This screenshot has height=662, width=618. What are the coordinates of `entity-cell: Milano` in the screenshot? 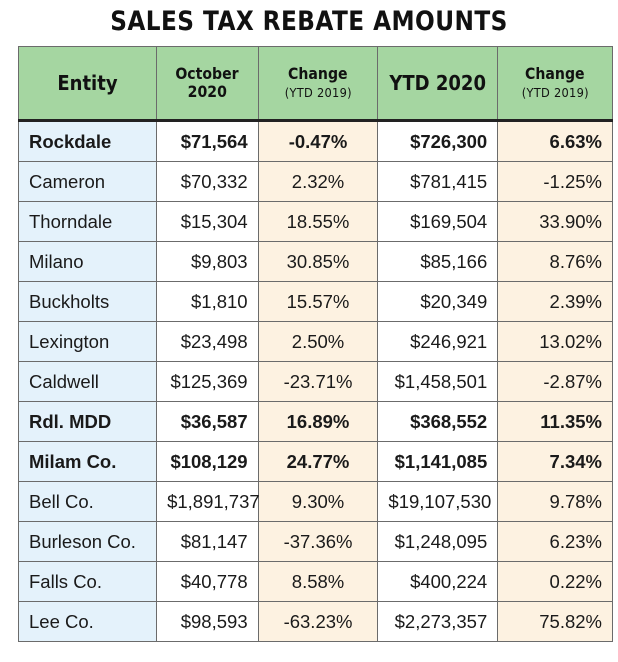 It's located at (87, 261).